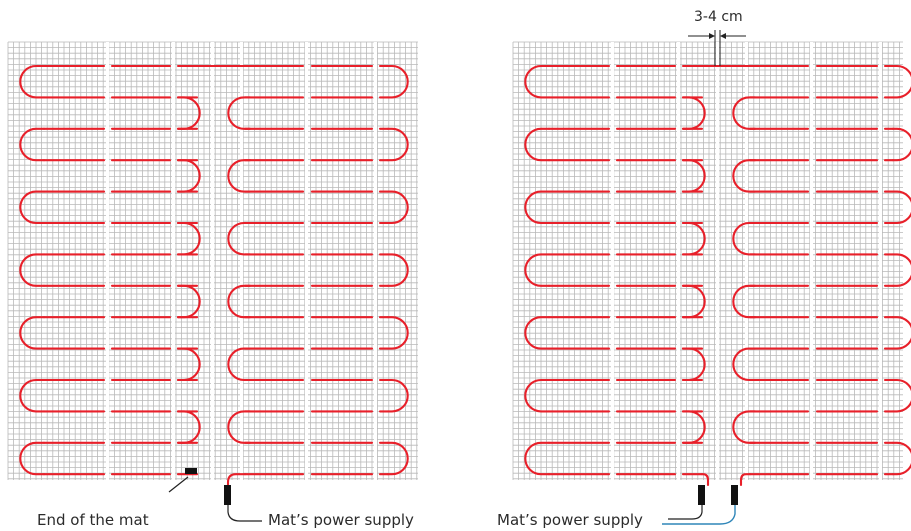  I want to click on left-power-supply-lead, so click(244, 513).